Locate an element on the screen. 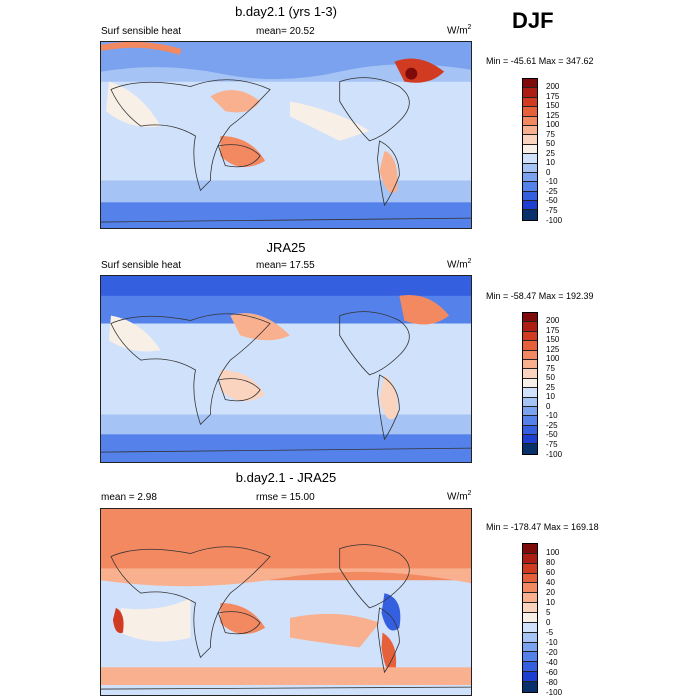 Image resolution: width=700 pixels, height=700 pixels. colorbar-tick-label: -20 is located at coordinates (552, 652).